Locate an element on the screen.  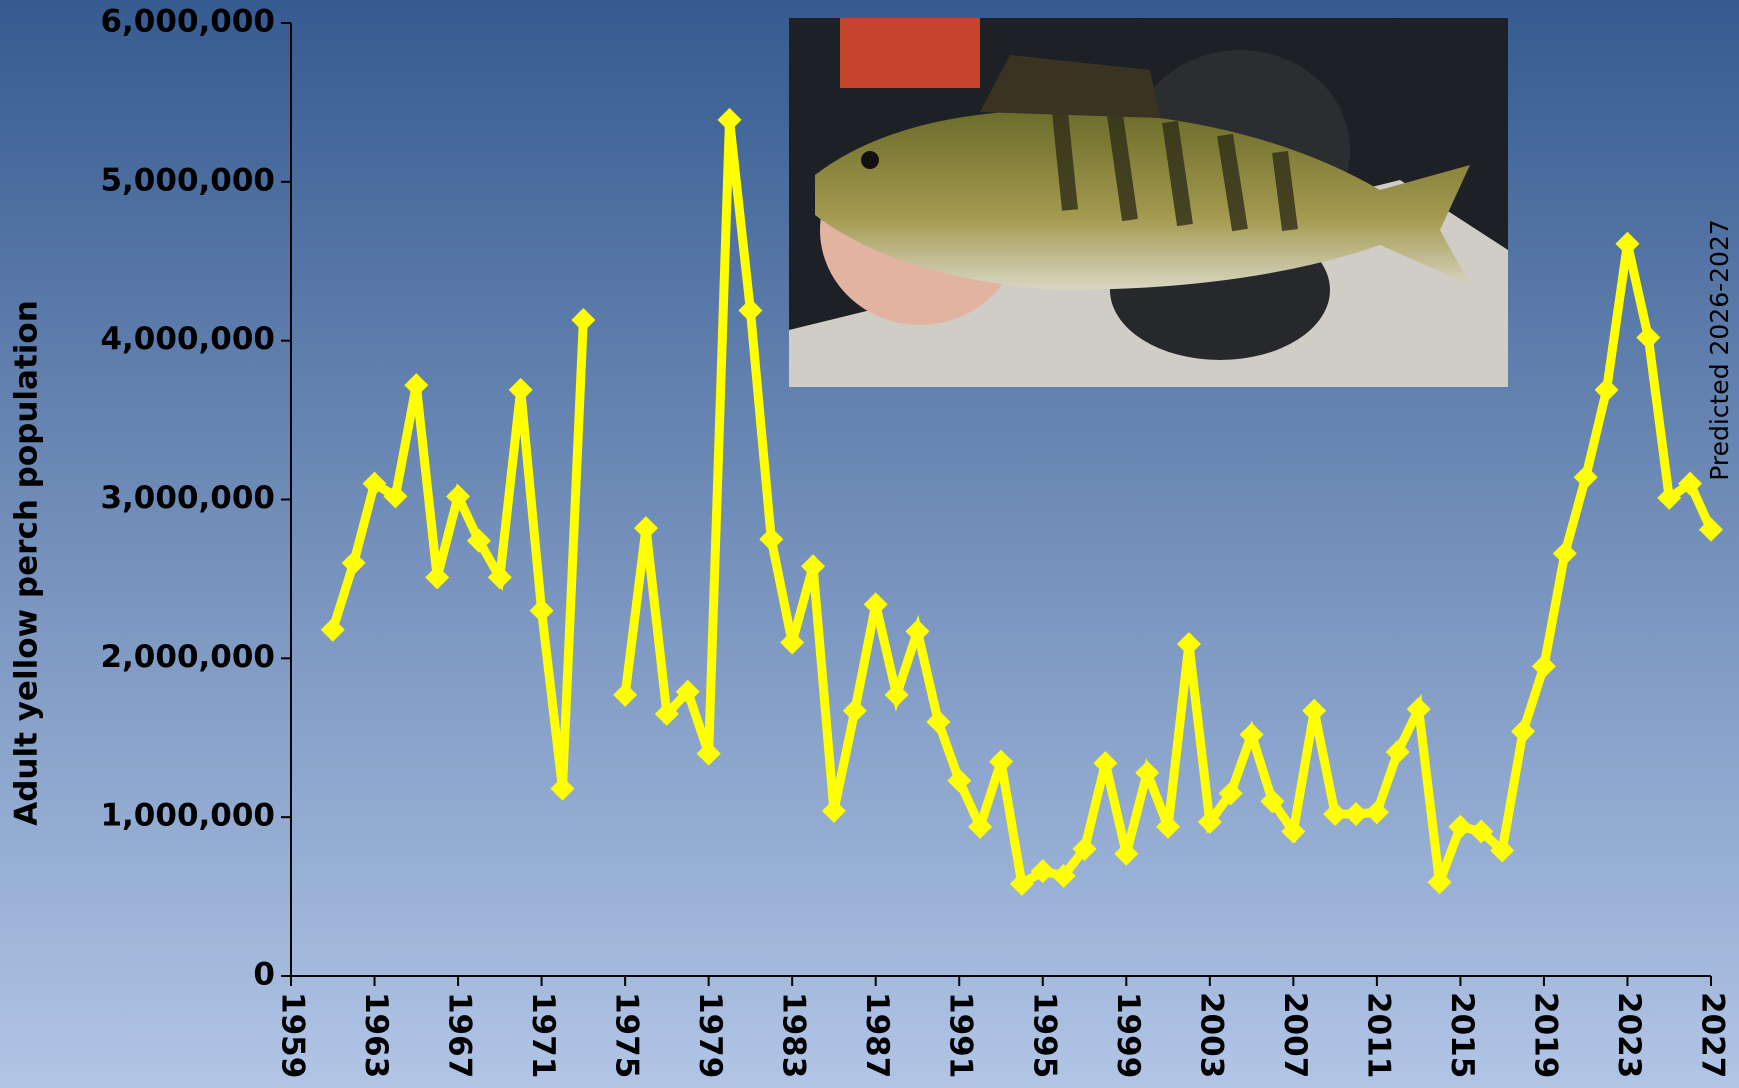
x-tick-label: 1975 is located at coordinates (627, 1035).